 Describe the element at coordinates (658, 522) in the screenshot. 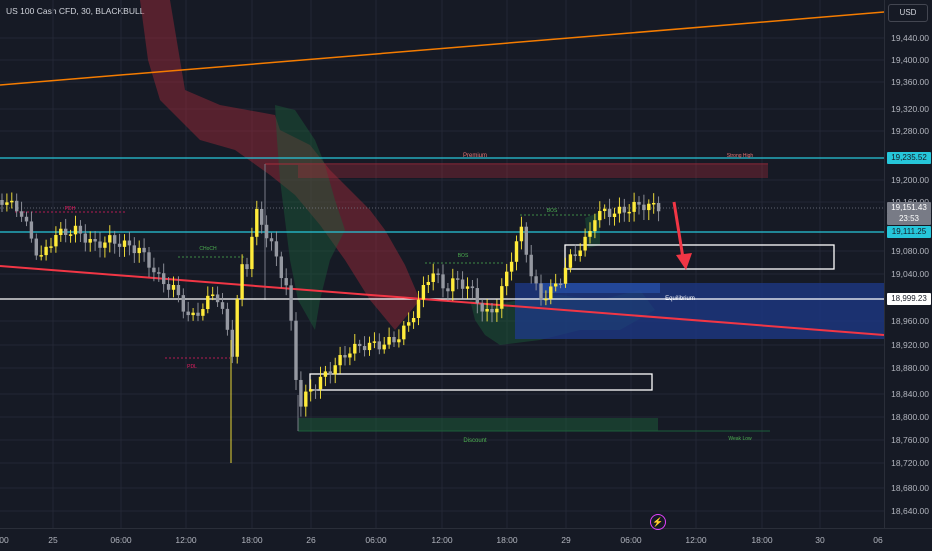

I see `tradingview-logo-icon: ⚡` at that location.